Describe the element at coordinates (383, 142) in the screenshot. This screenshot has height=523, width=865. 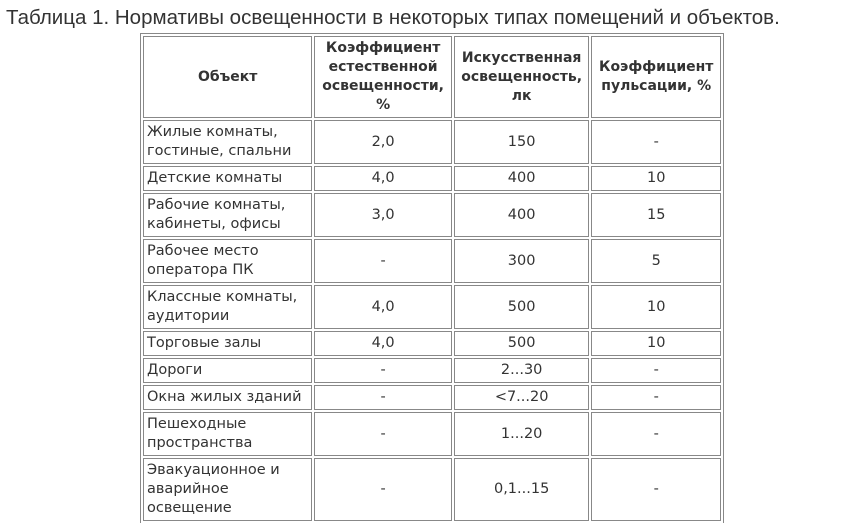
I see `value-cell: 2,0` at that location.